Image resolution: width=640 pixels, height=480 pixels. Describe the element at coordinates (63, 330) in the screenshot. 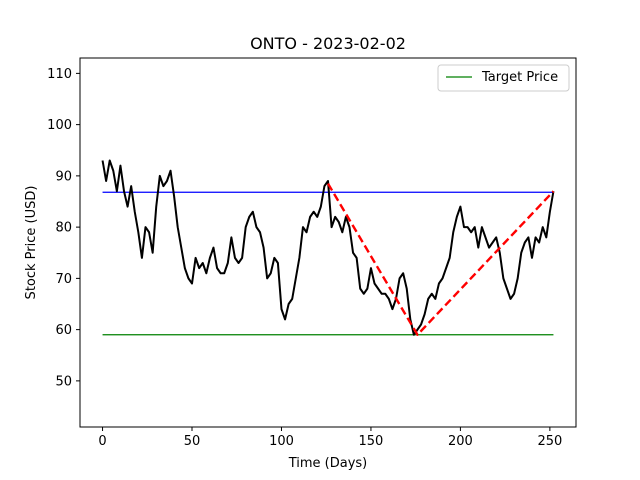

I see `y-tick-label: 60` at that location.